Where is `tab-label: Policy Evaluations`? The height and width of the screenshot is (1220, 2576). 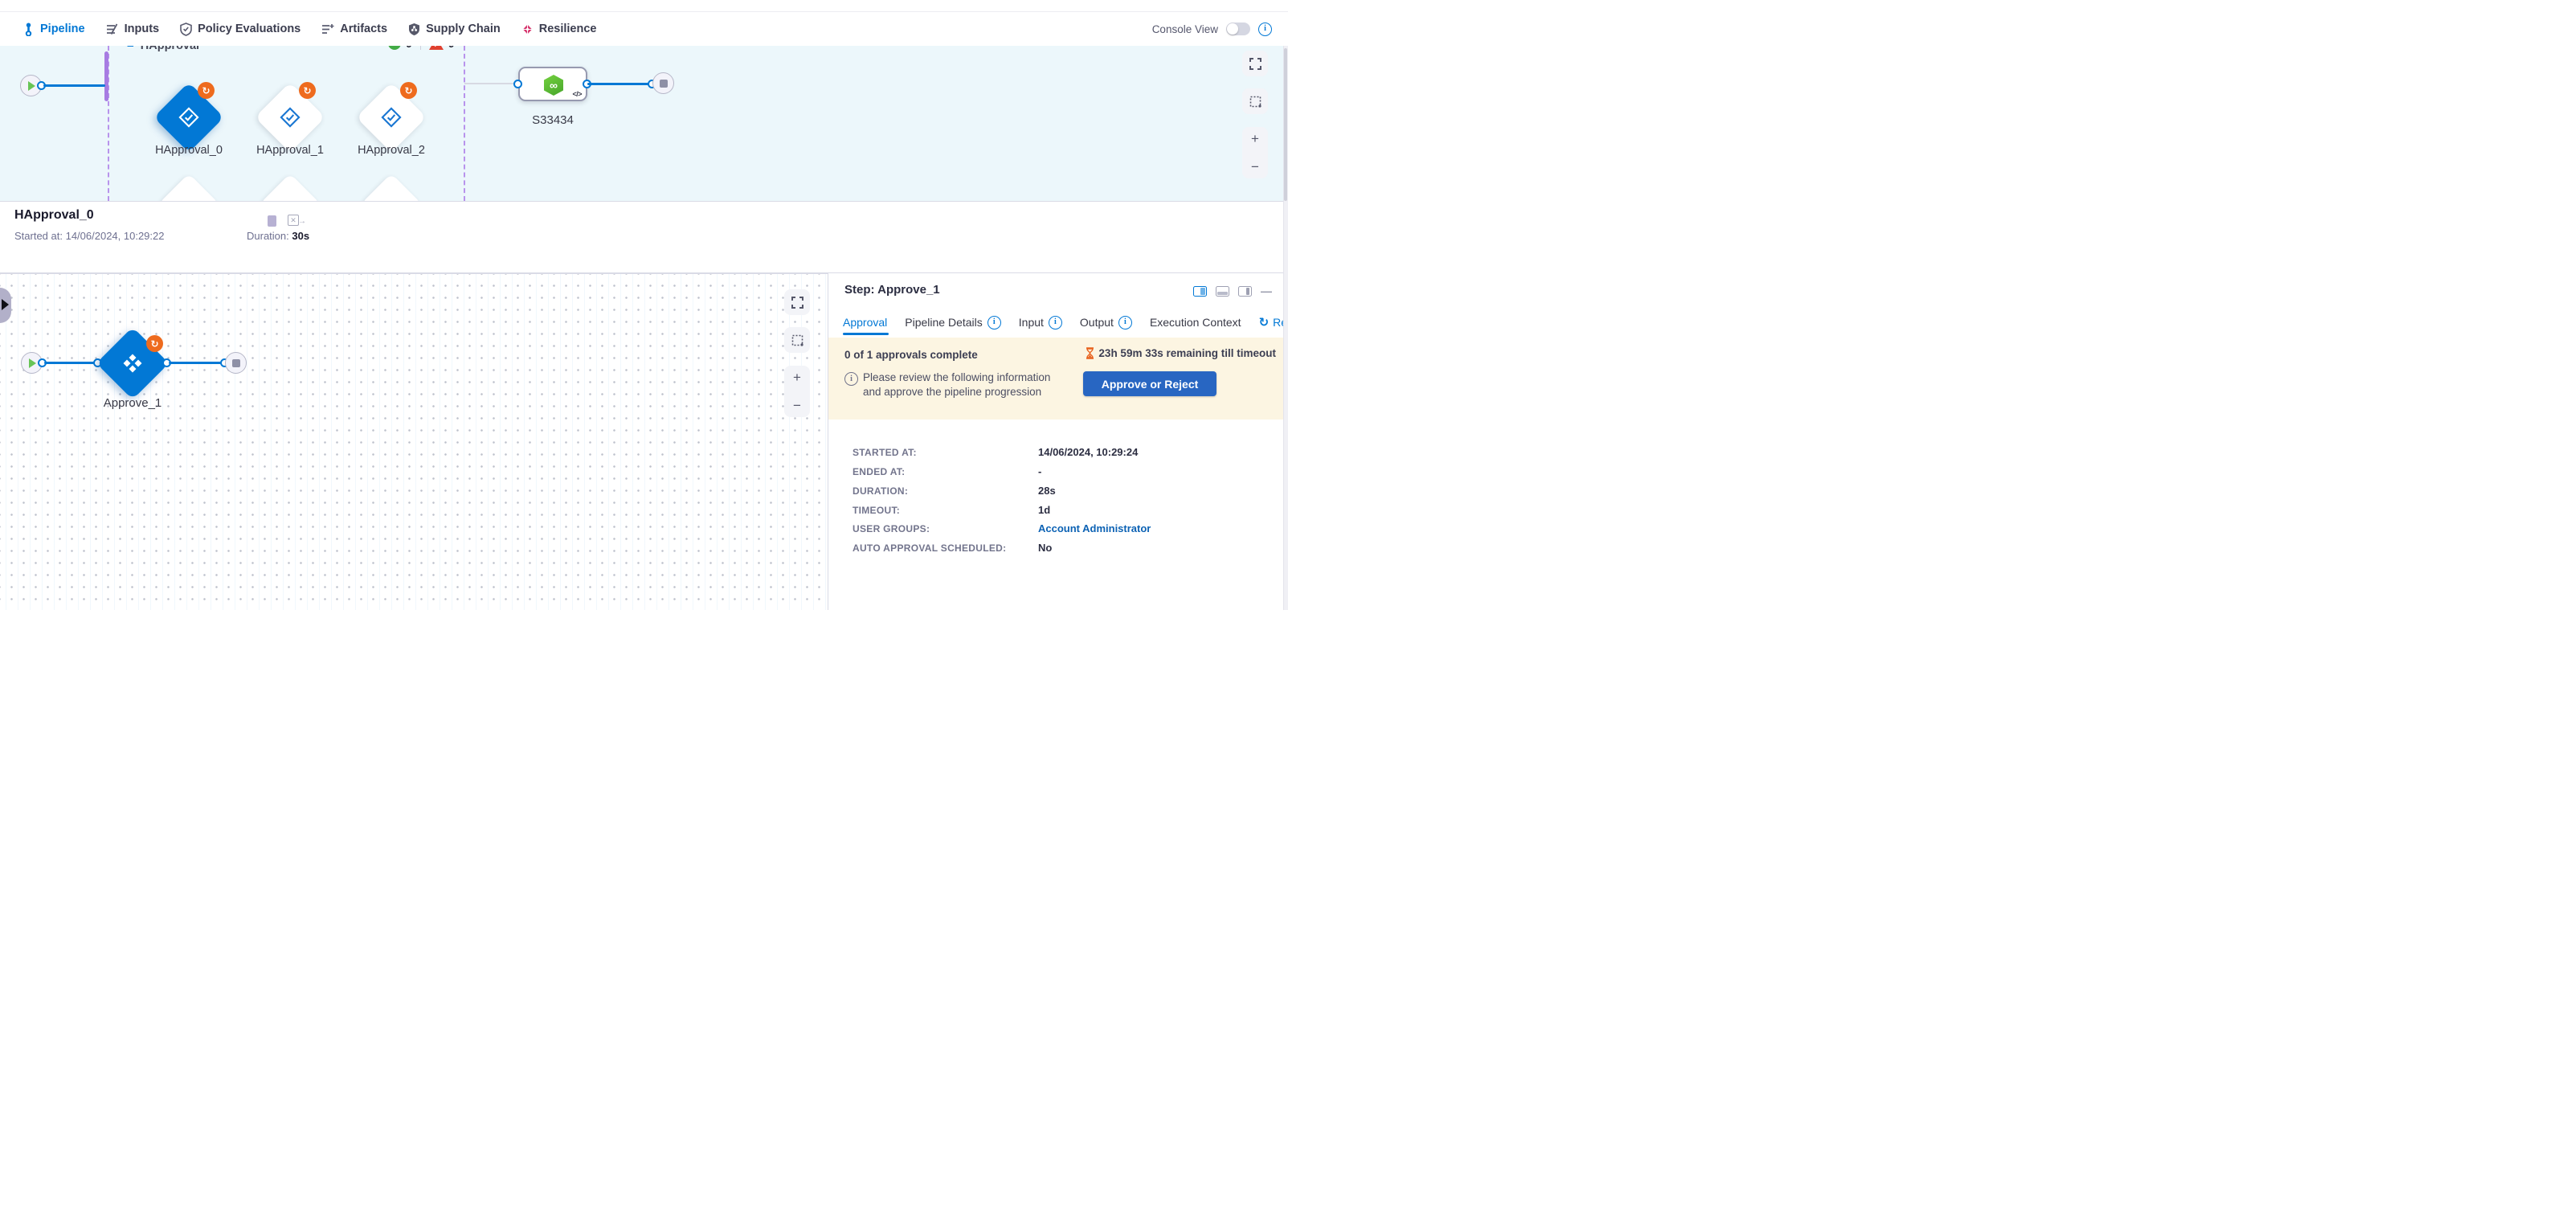
tab-label: Policy Evaluations is located at coordinates (249, 29).